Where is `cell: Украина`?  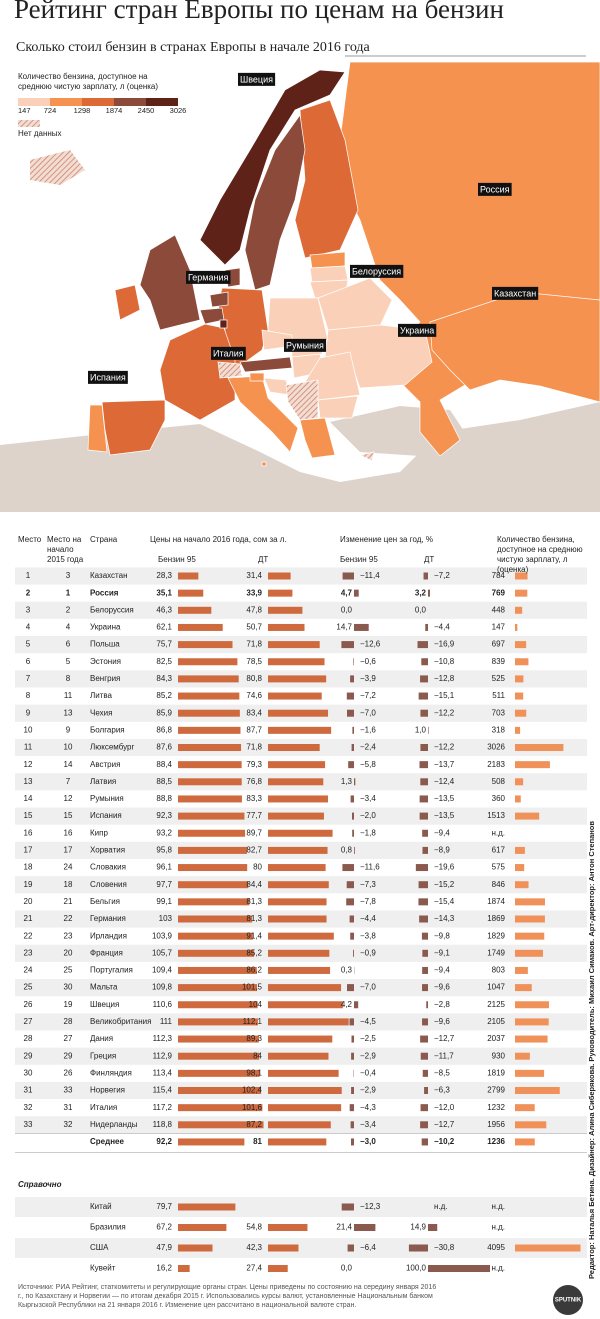
cell: Украина is located at coordinates (105, 627).